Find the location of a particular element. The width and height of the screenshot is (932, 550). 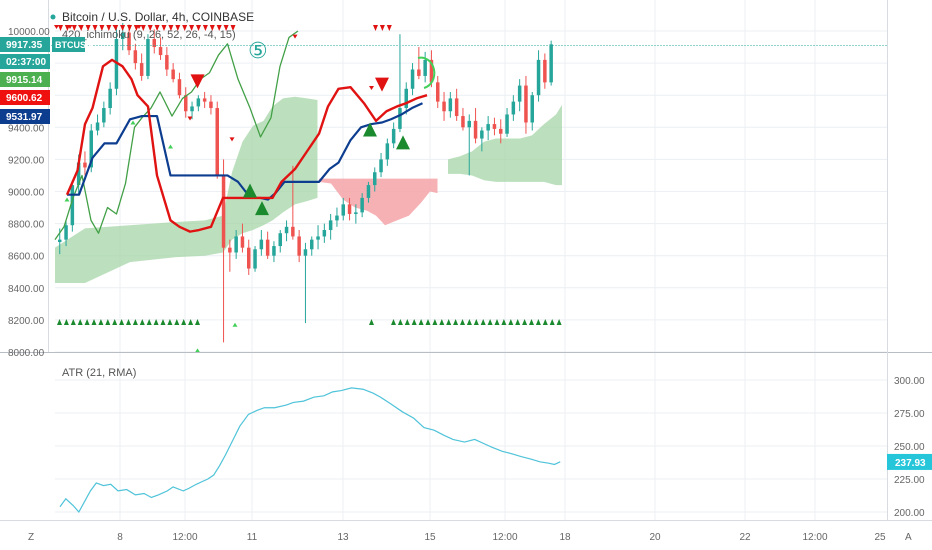

red-kumo-cloud is located at coordinates (378, 202).